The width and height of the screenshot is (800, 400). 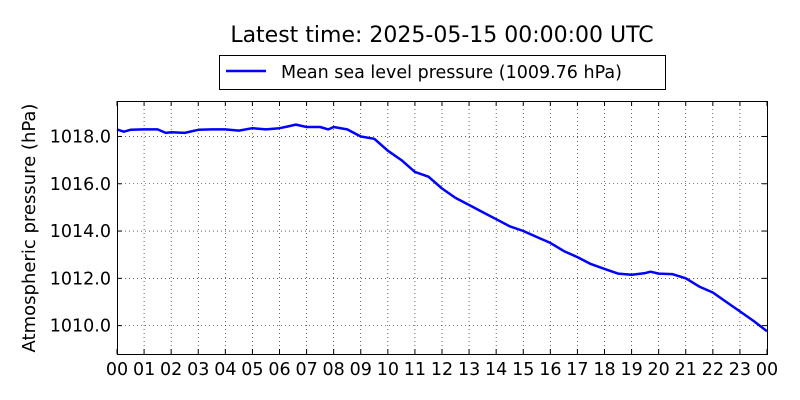 What do you see at coordinates (361, 370) in the screenshot?
I see `x-tick-label: 09` at bounding box center [361, 370].